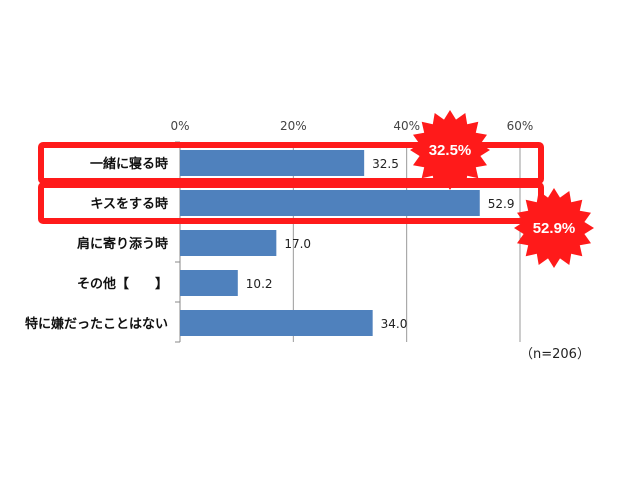 The width and height of the screenshot is (640, 480). Describe the element at coordinates (129, 164) in the screenshot. I see `category-label: 一緒に寝る時` at that location.